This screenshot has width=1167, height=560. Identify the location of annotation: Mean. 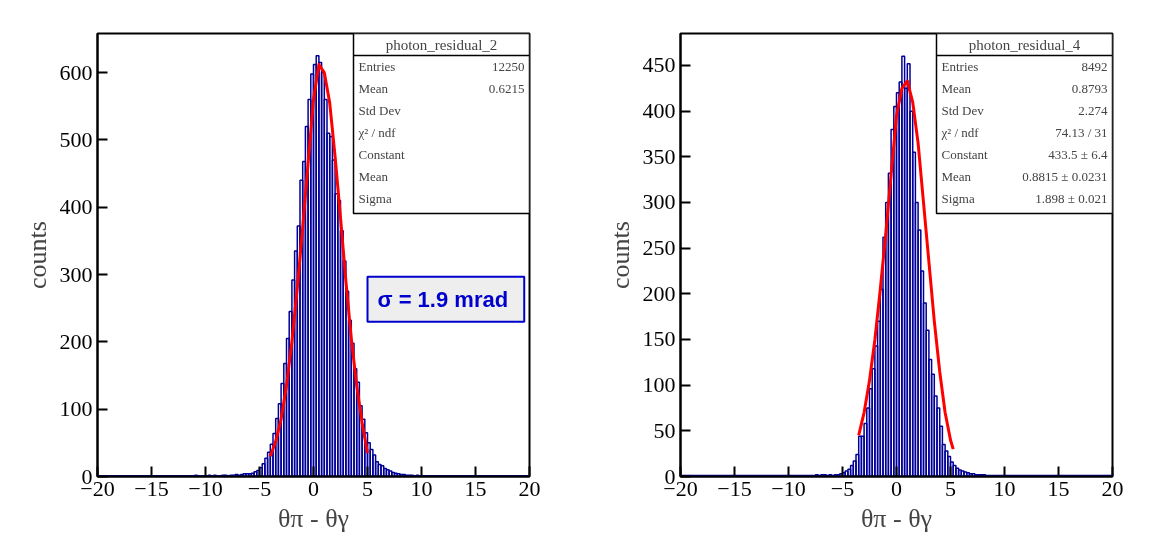
(373, 176).